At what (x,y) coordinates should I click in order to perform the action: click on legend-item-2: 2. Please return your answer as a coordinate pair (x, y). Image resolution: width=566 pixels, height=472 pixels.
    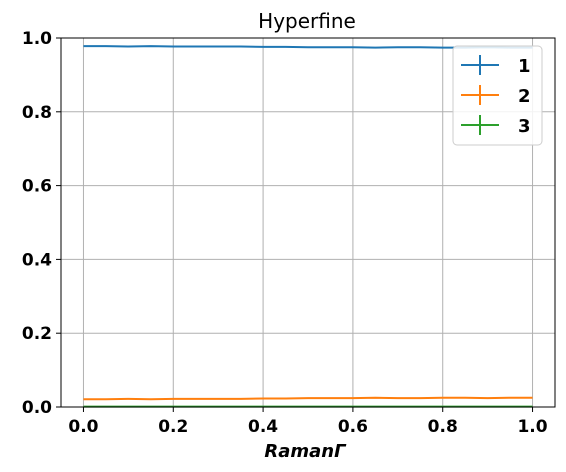
    Looking at the image, I should click on (496, 96).